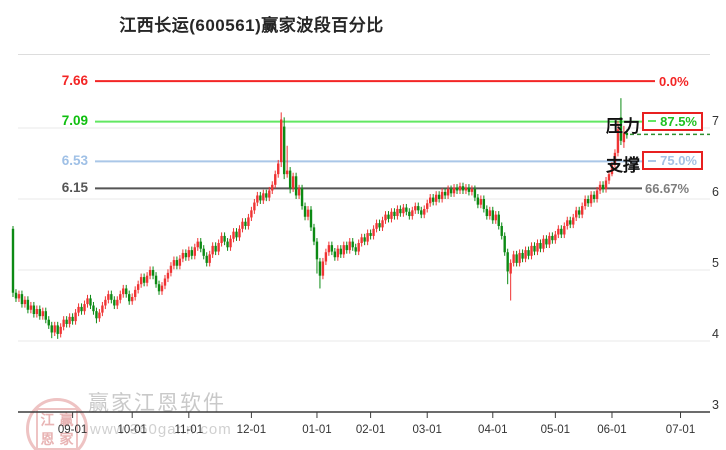  What do you see at coordinates (47, 438) in the screenshot?
I see `seal-char: 恩` at bounding box center [47, 438].